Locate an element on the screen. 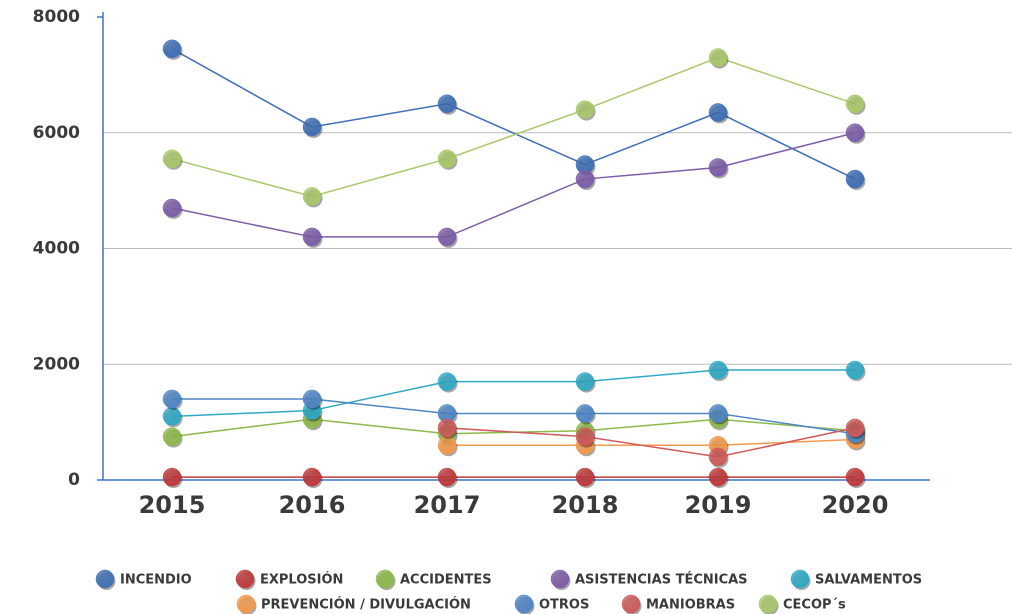 The height and width of the screenshot is (614, 1012). x-tick-label: 2016 is located at coordinates (312, 505).